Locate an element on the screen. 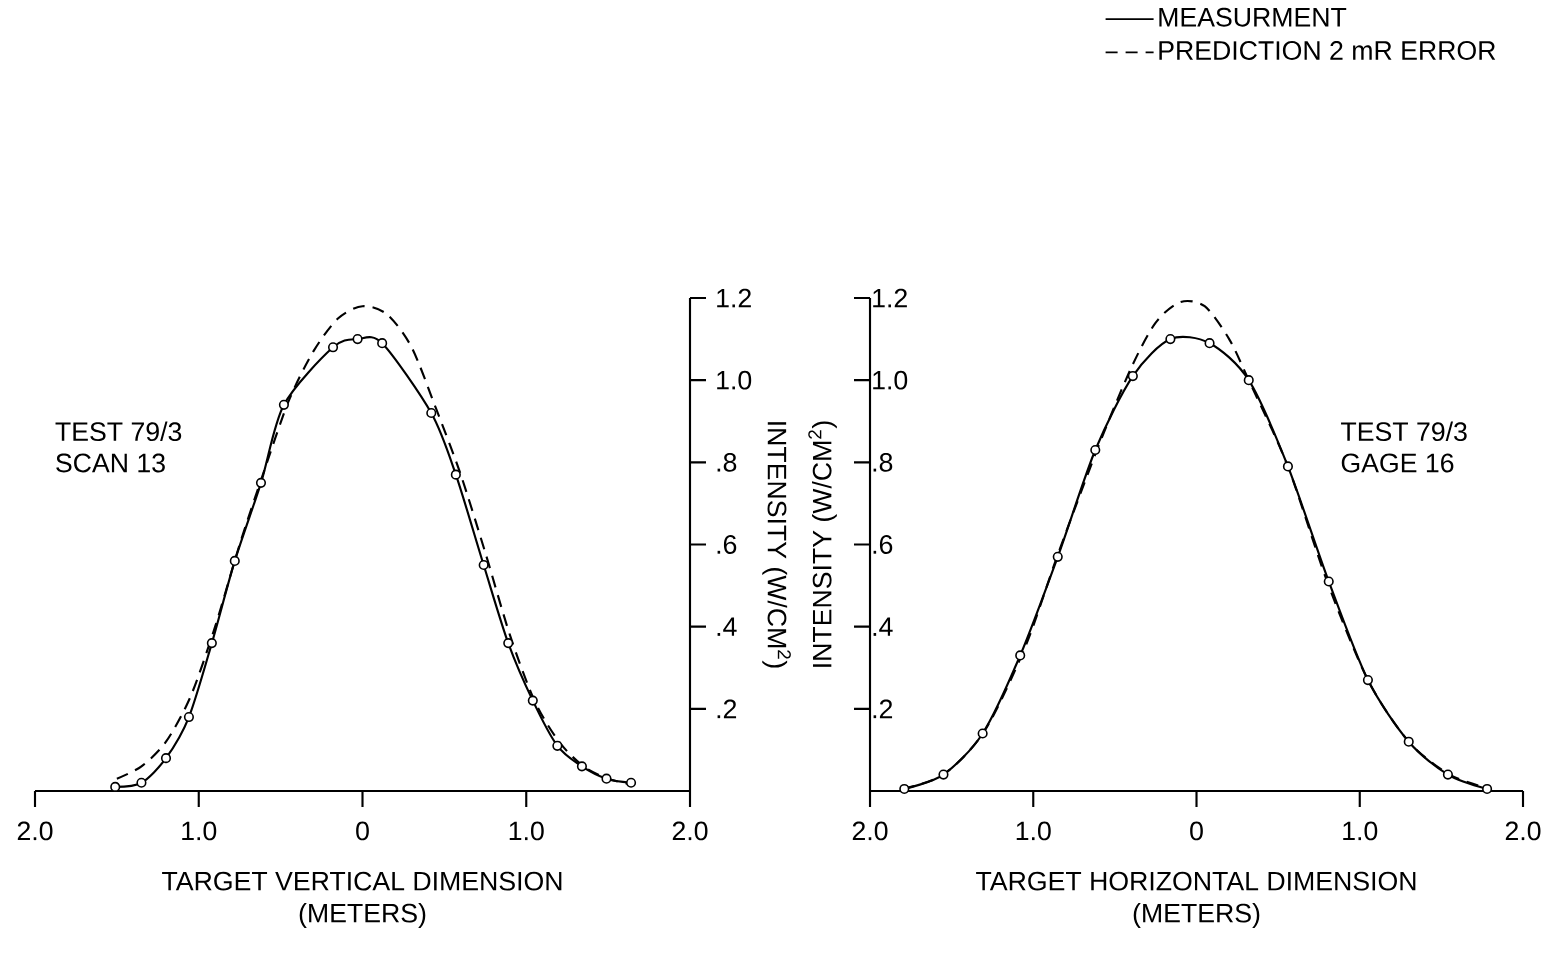  annotation: SCAN 13 is located at coordinates (110, 463).